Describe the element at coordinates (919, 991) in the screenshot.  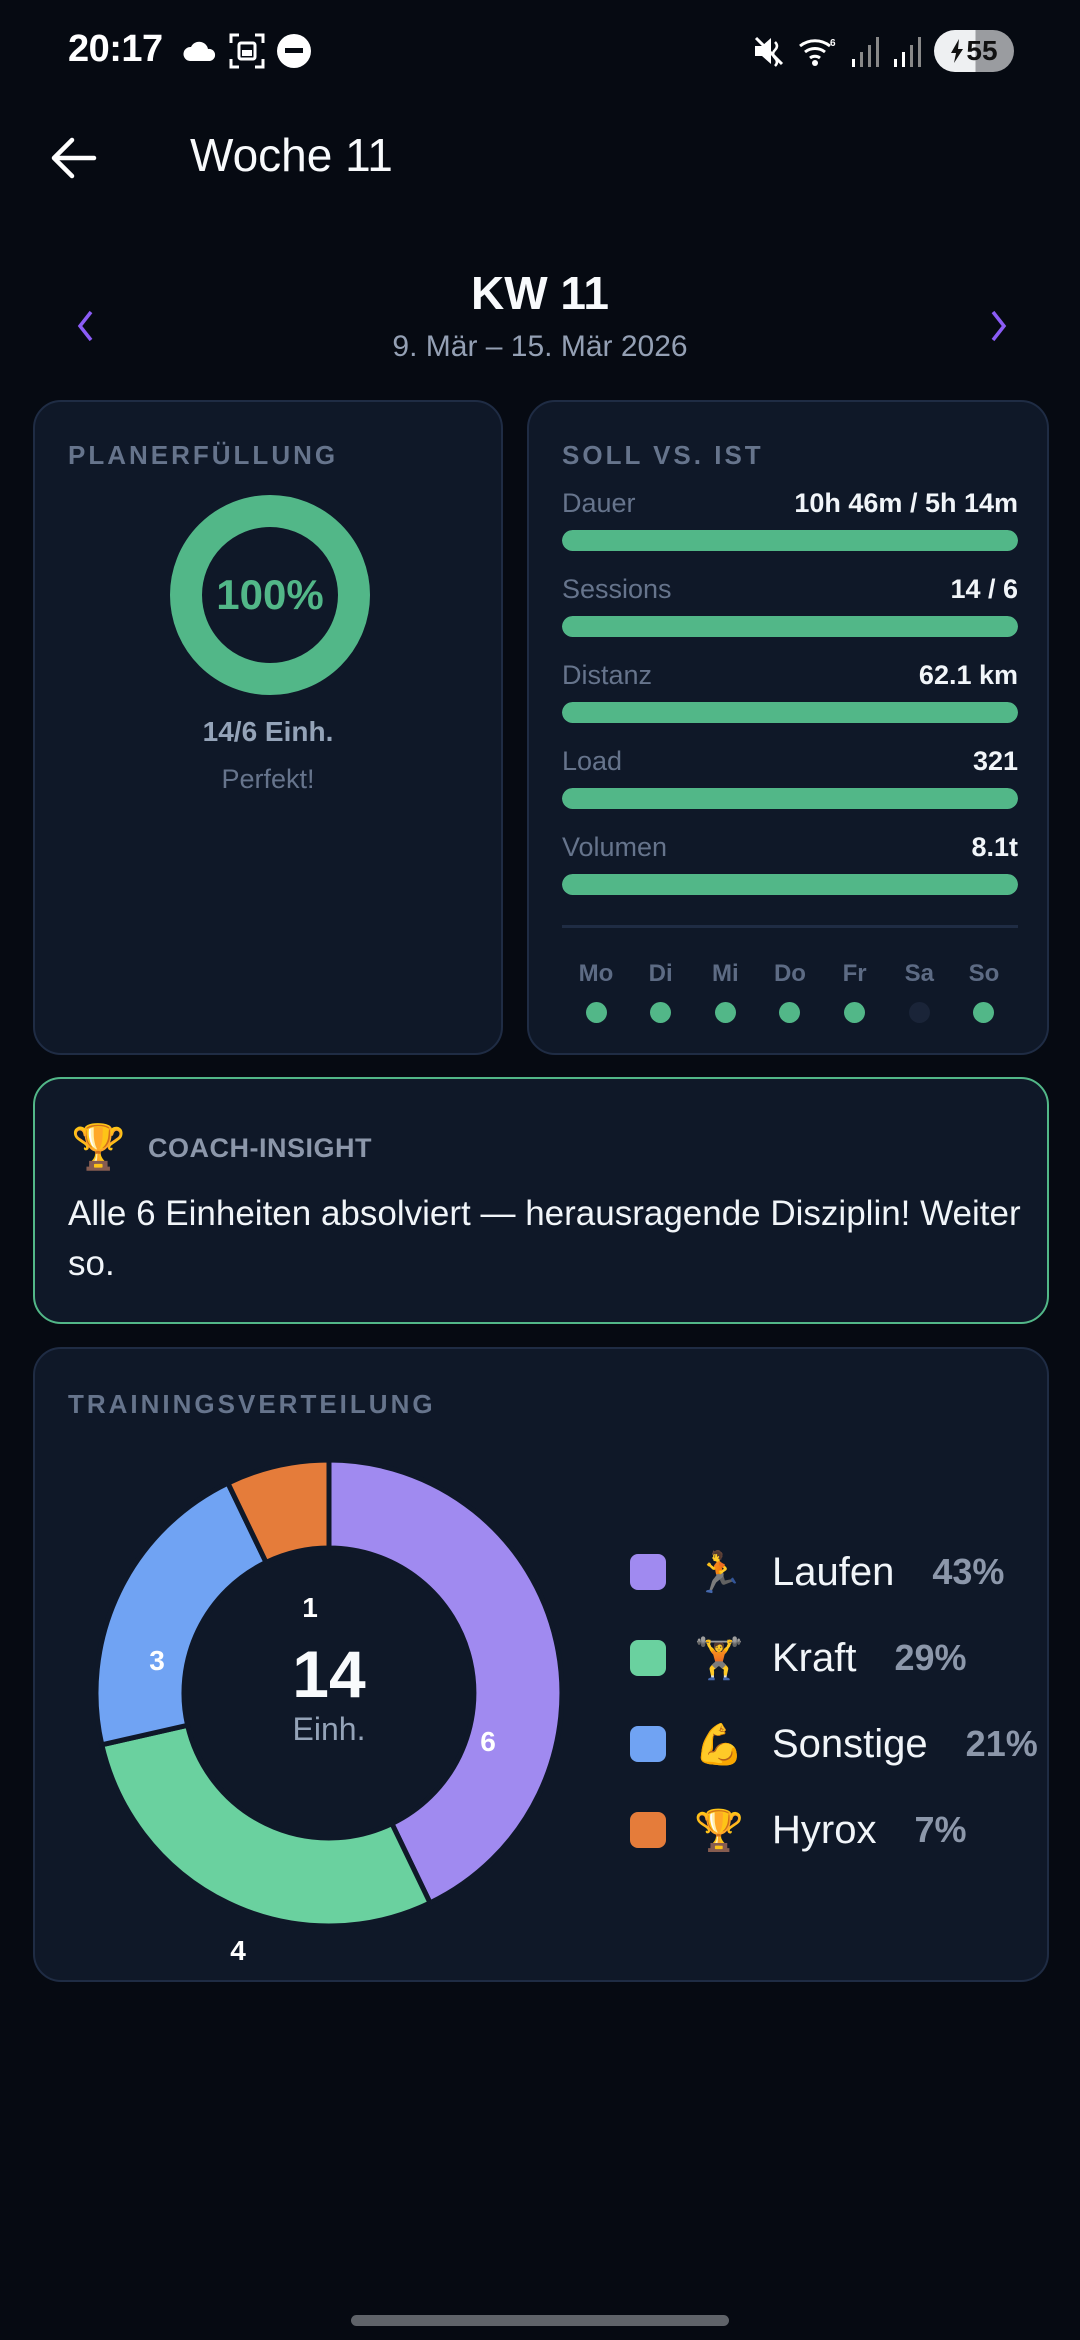
I see `day-saturday: Sa` at that location.